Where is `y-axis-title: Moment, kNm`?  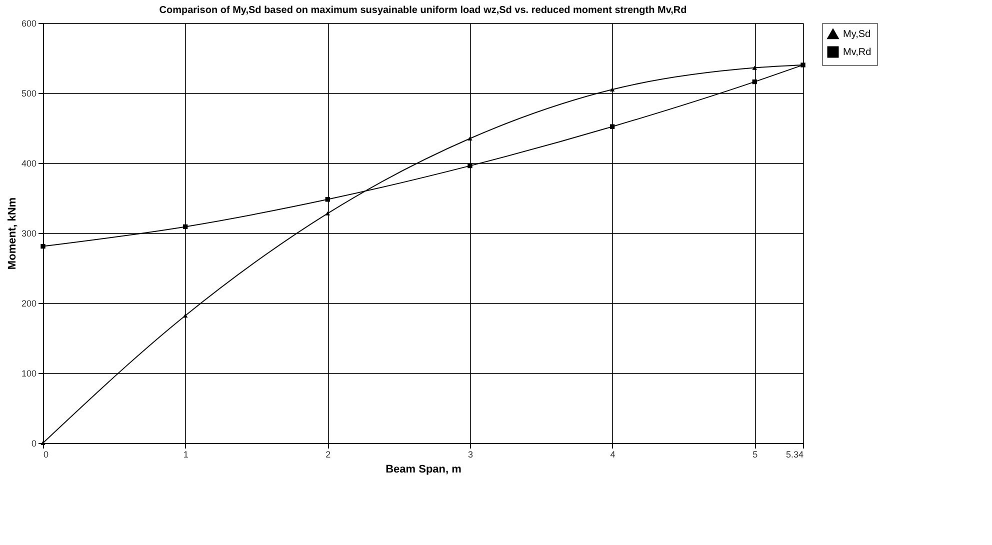 y-axis-title: Moment, kNm is located at coordinates (12, 233).